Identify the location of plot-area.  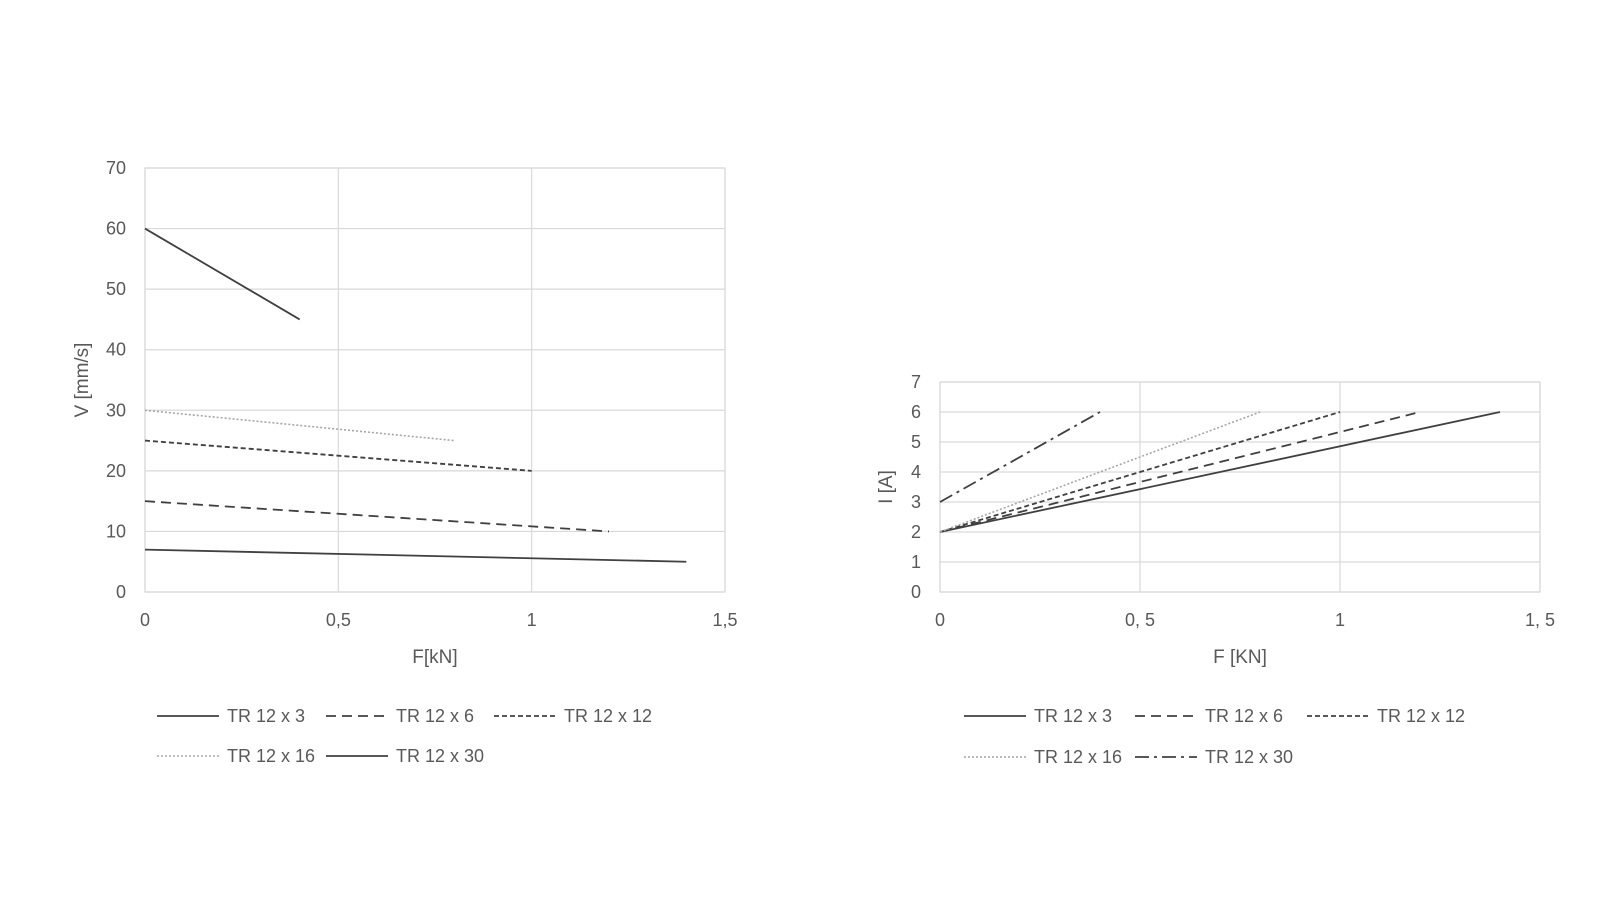
(1240, 487).